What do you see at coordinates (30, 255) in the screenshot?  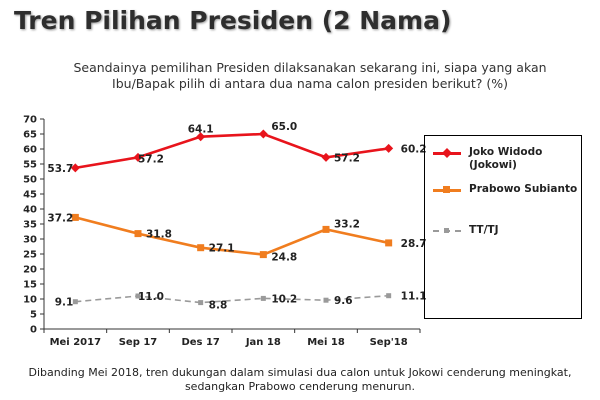 I see `y-tick-label: 25` at bounding box center [30, 255].